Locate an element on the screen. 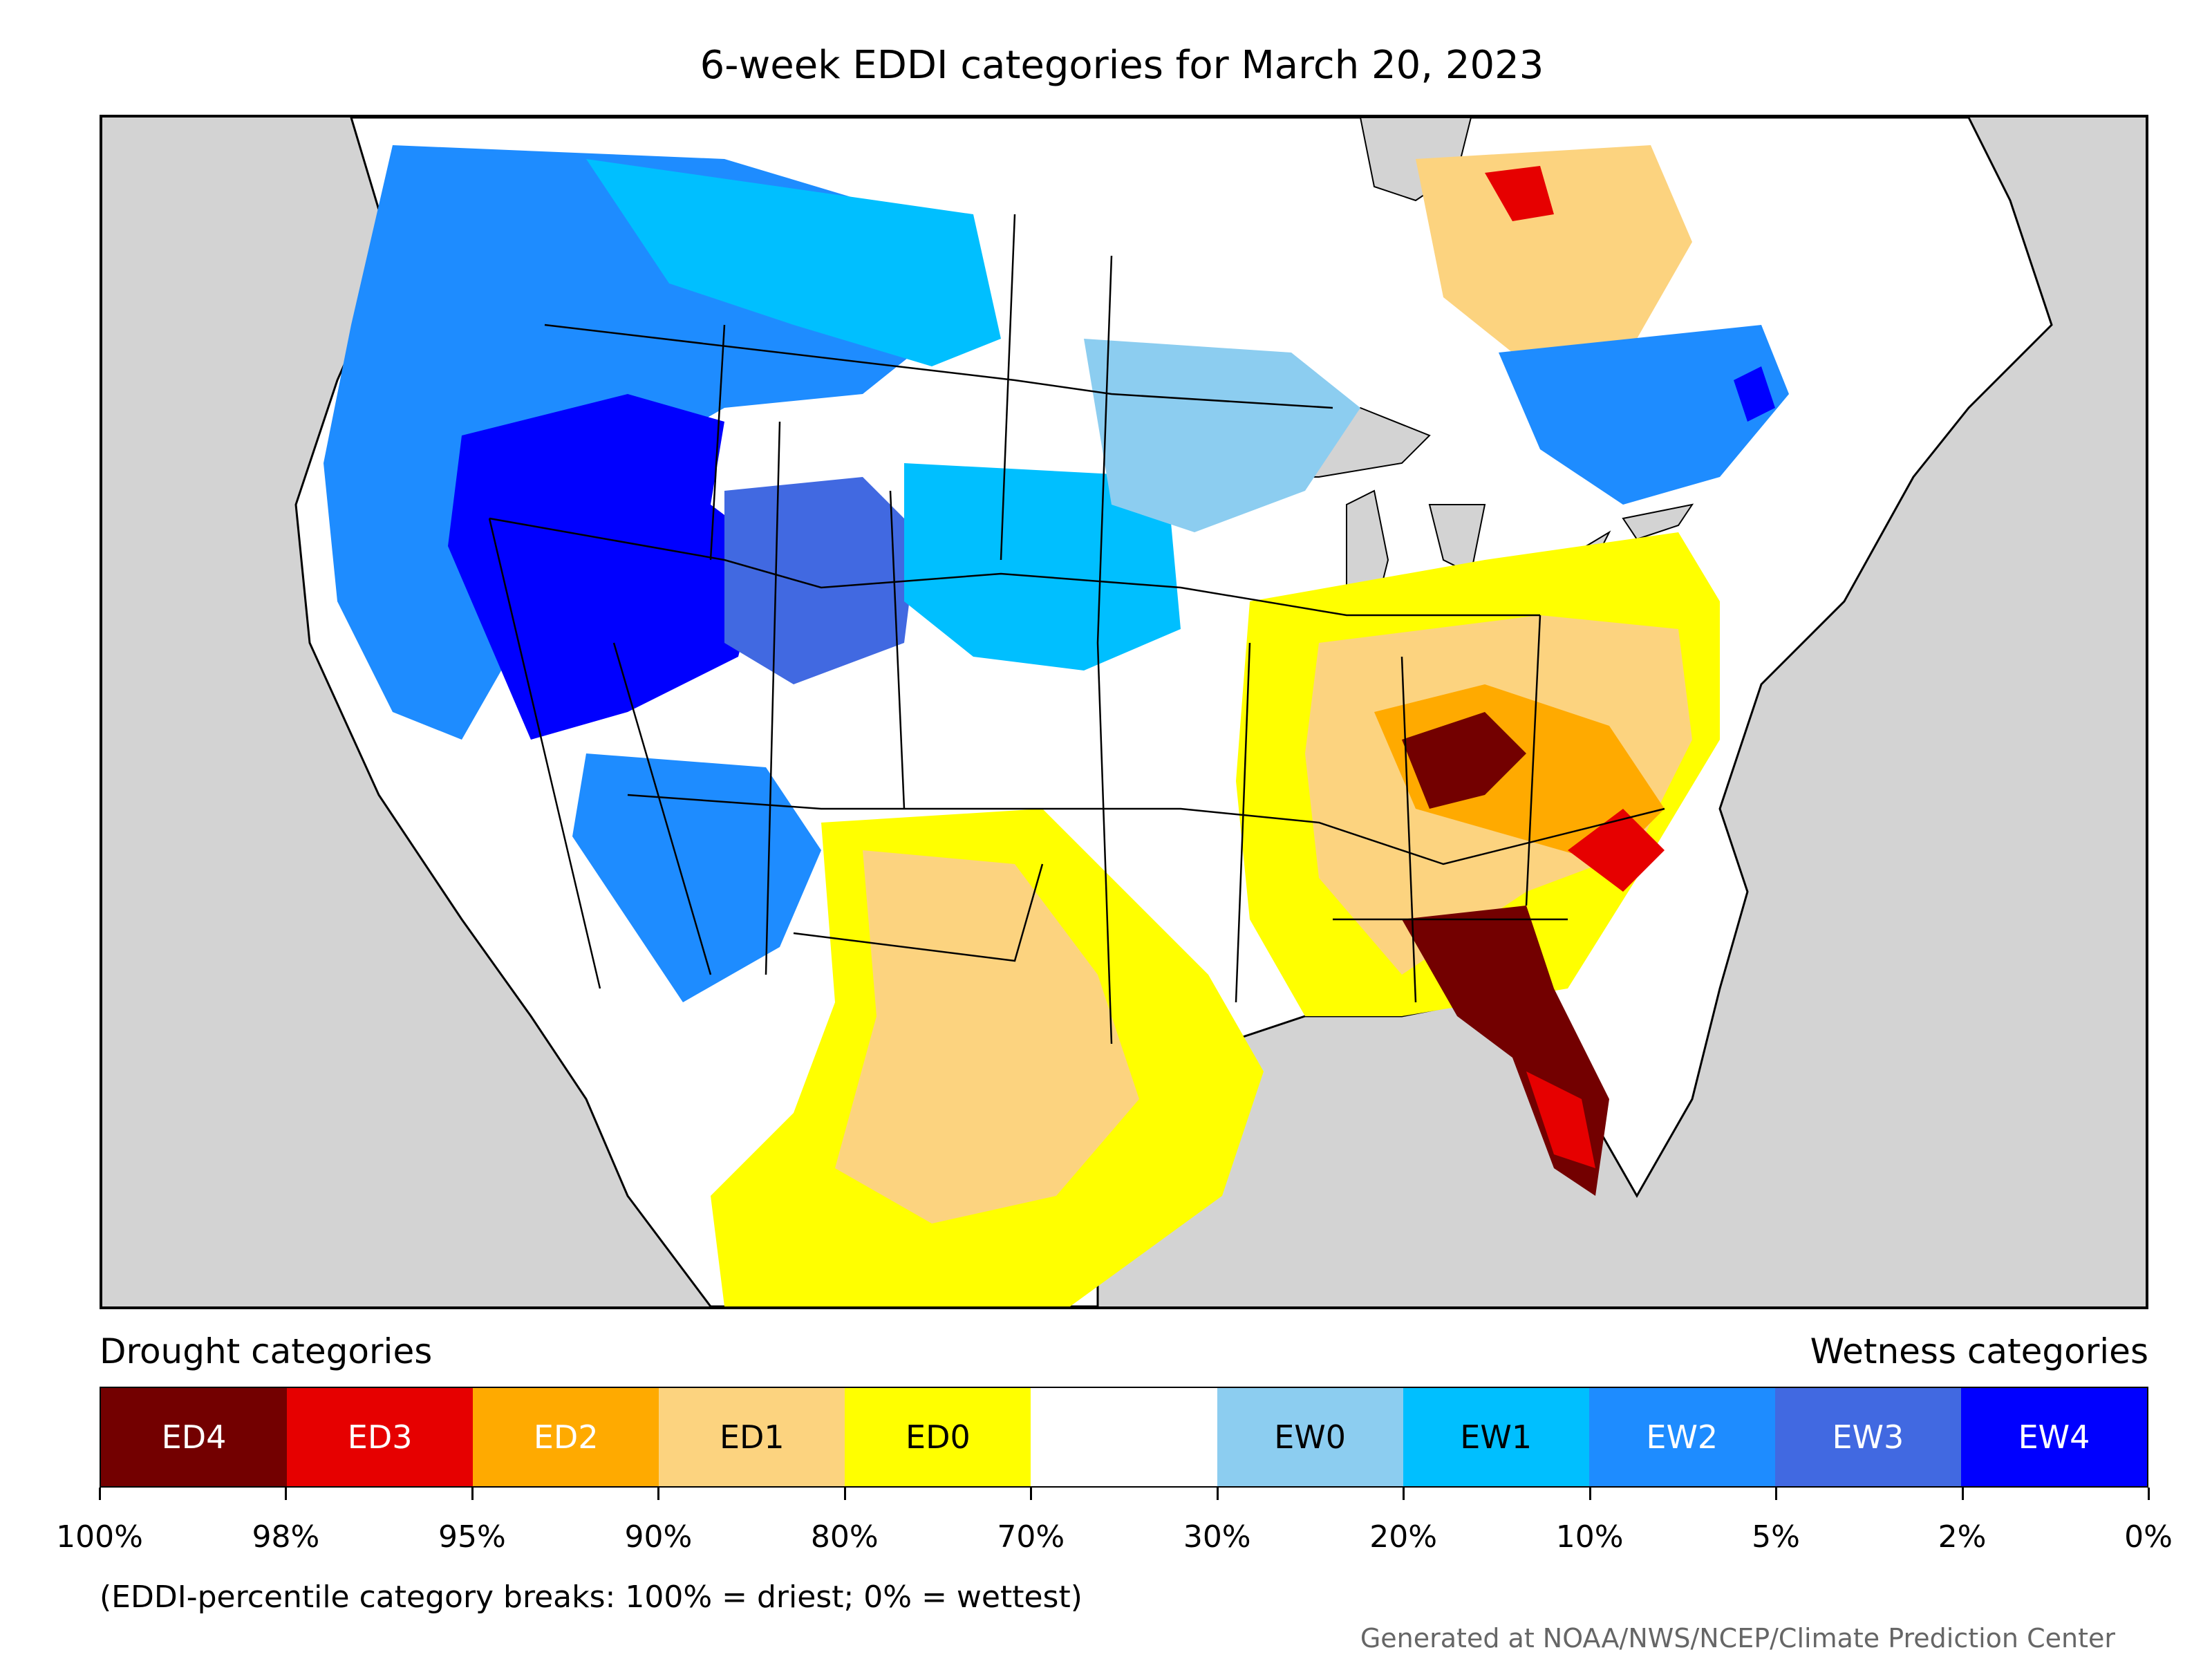 The width and height of the screenshot is (2212, 1659). tick-label: 2% is located at coordinates (1962, 1537).